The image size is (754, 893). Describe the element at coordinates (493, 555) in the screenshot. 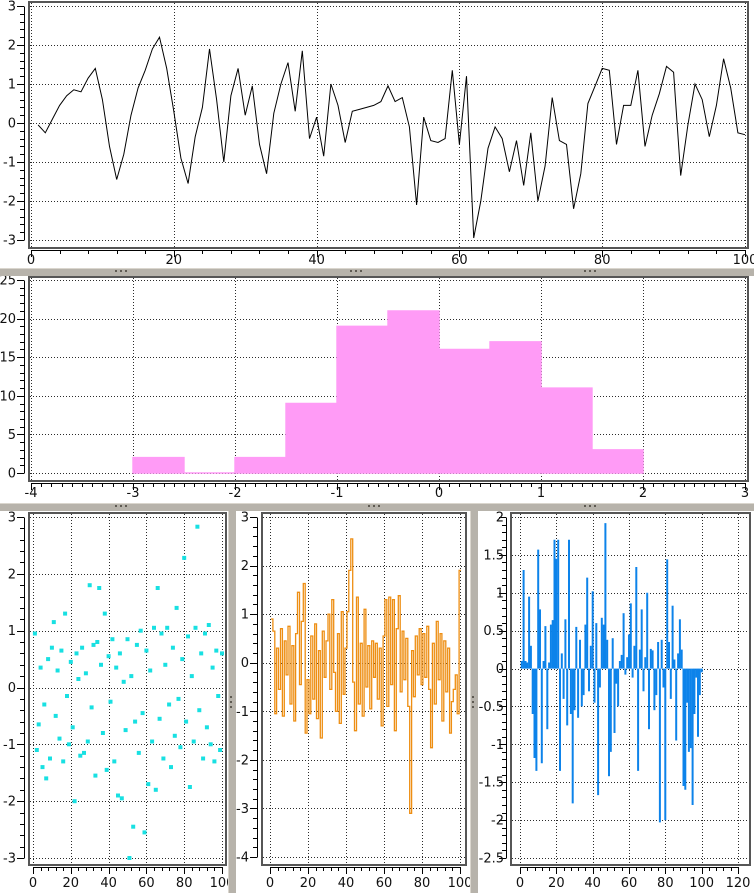

I see `y-tick-label: 1.5` at that location.